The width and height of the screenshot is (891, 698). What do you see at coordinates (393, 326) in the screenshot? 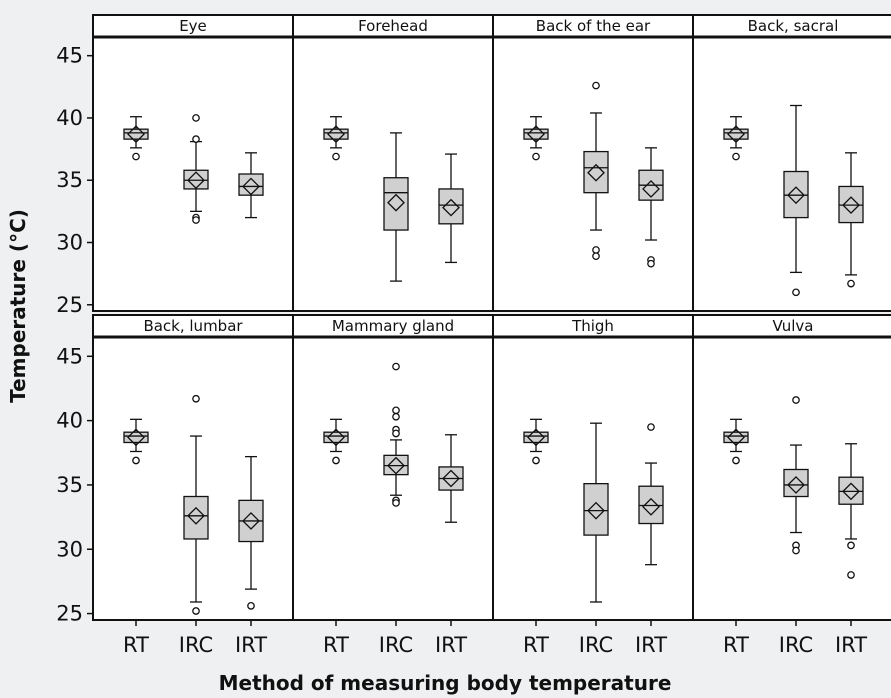
I see `panel-title: Mammary gland` at bounding box center [393, 326].